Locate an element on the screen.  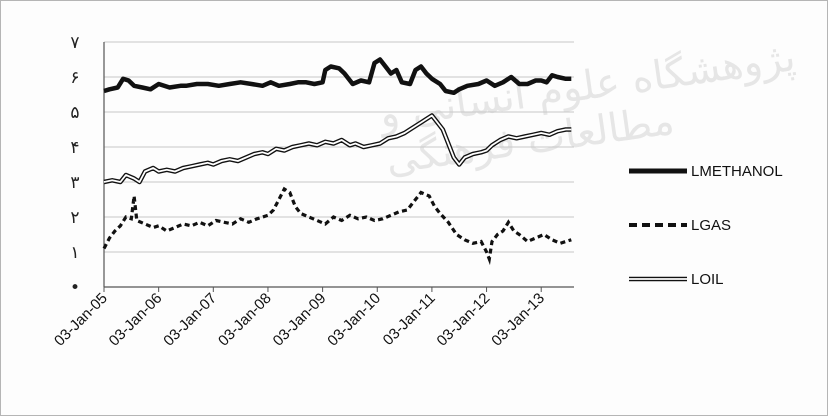
y-tick-label: ۴ is located at coordinates (74, 148).